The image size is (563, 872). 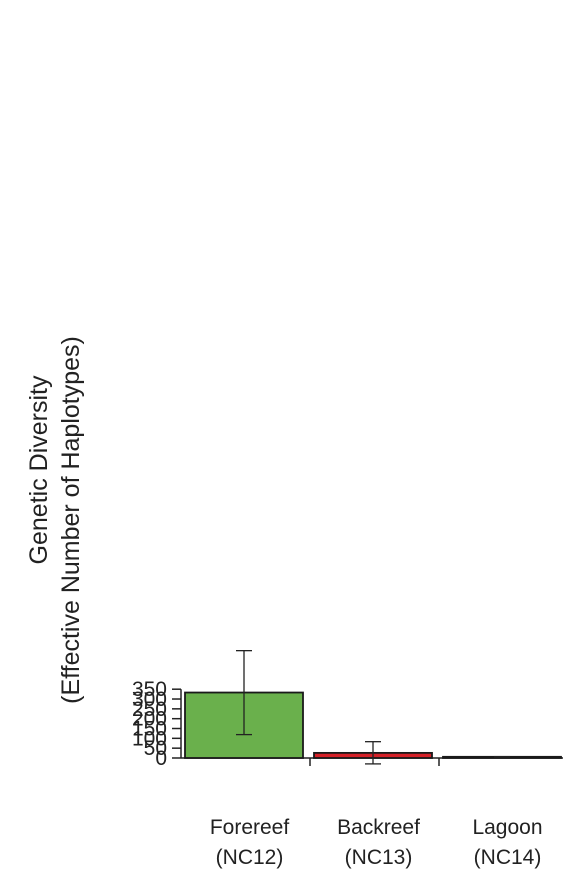 I want to click on y-tick-label: 150, so click(x=149, y=729).